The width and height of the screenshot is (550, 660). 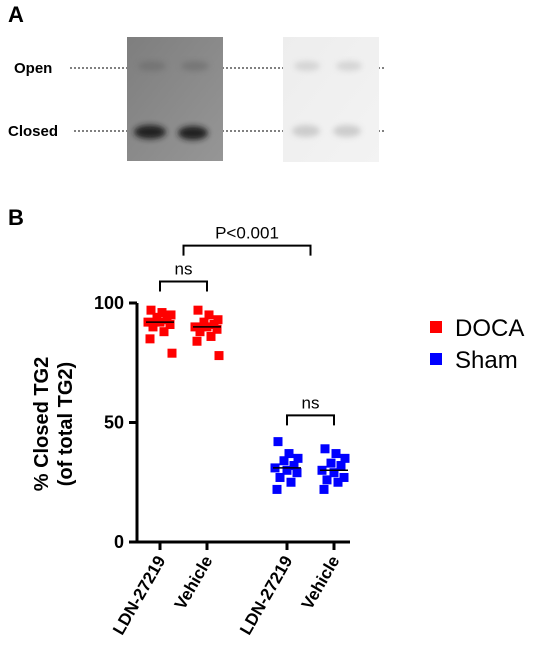 I want to click on closed-band-label: Closed, so click(x=33, y=131).